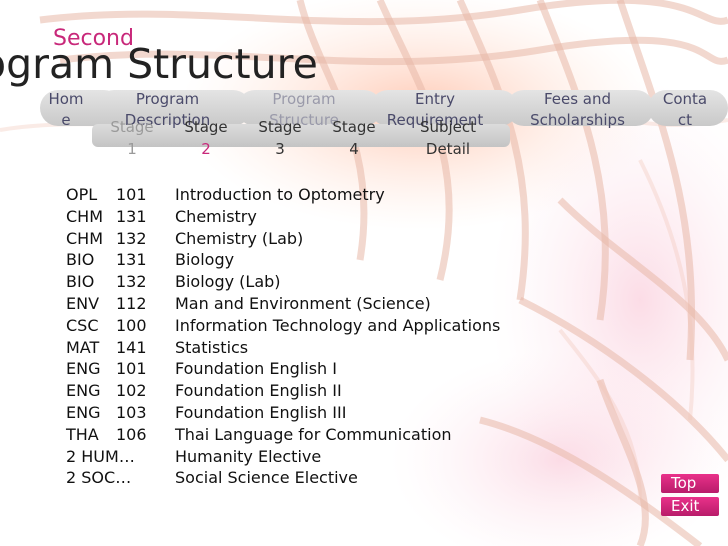  What do you see at coordinates (131, 303) in the screenshot?
I see `course-number: 112` at bounding box center [131, 303].